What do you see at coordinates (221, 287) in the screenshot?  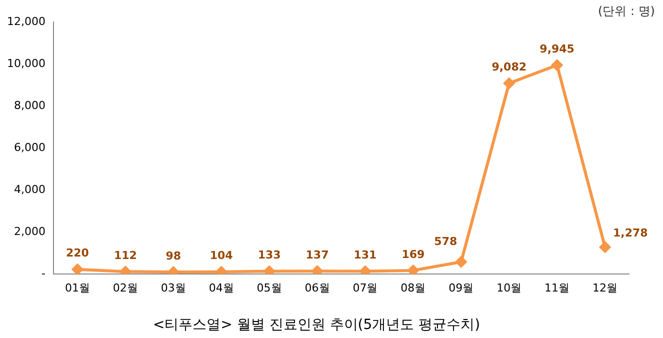 I see `x-tick-label: 04월` at bounding box center [221, 287].